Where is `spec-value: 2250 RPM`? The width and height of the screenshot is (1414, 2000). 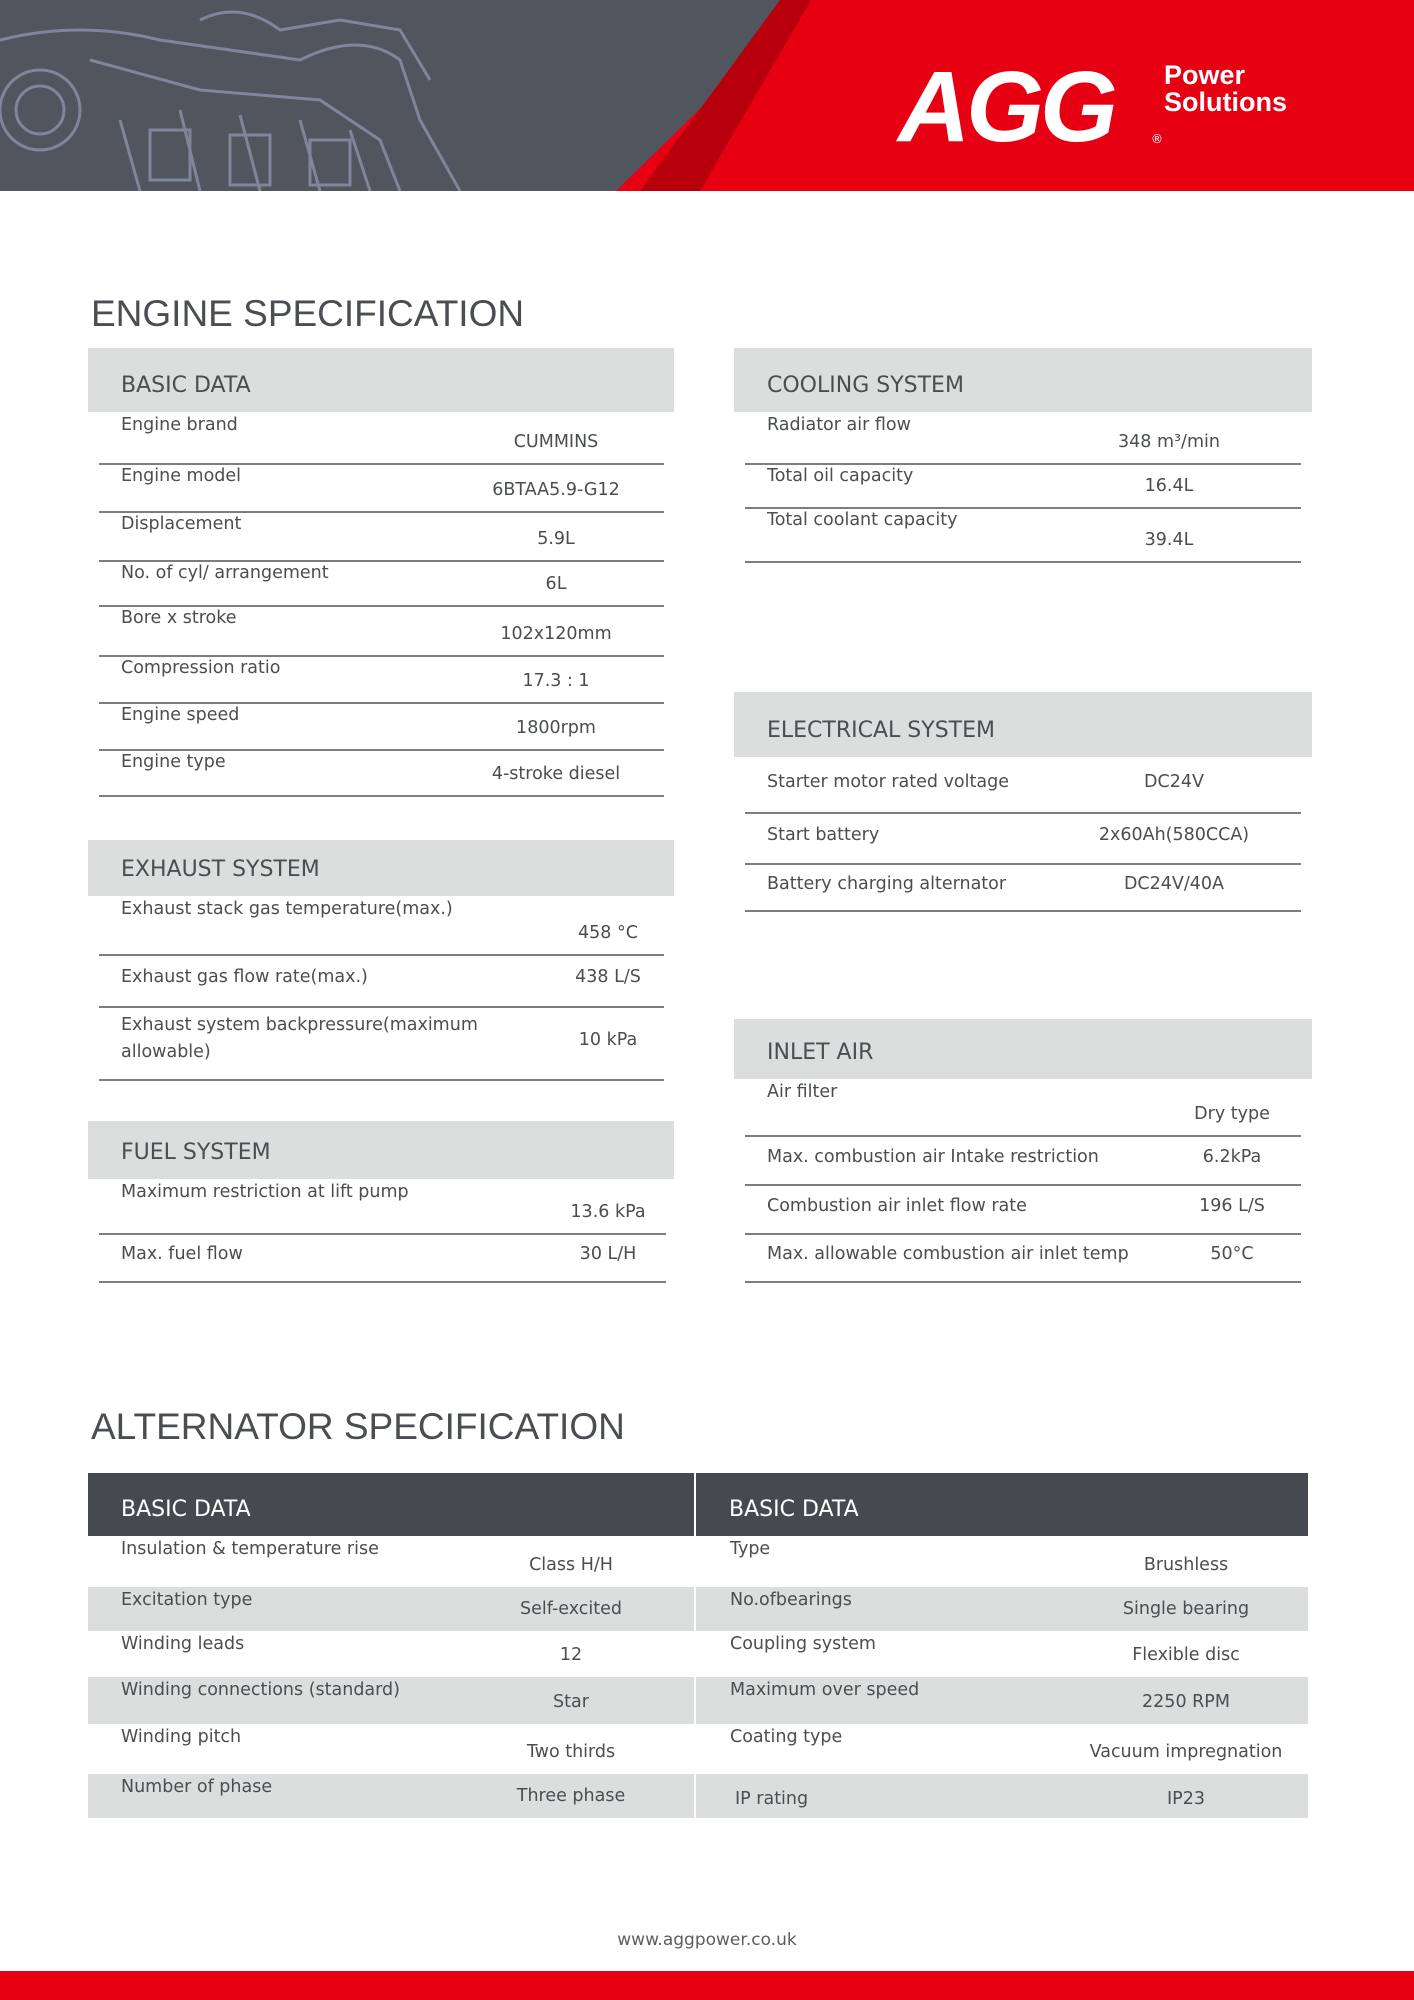
spec-value: 2250 RPM is located at coordinates (1186, 1702).